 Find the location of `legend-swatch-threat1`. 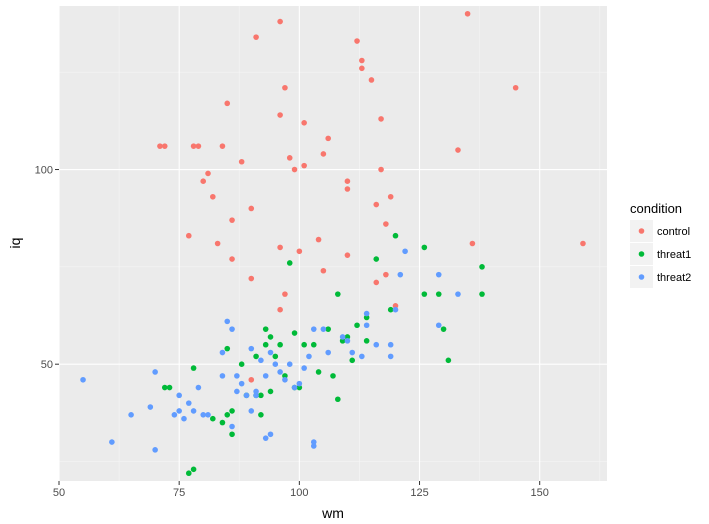

legend-swatch-threat1 is located at coordinates (641, 254).